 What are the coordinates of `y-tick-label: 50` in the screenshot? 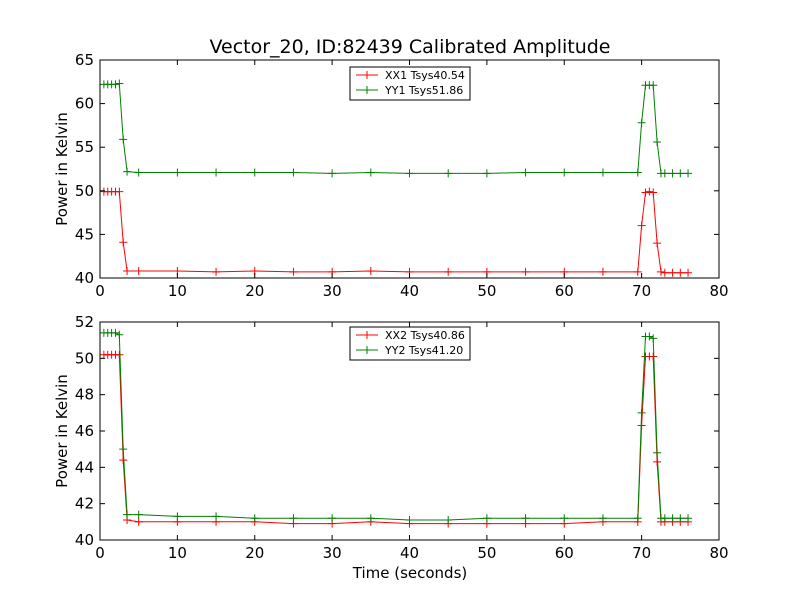 It's located at (84, 191).